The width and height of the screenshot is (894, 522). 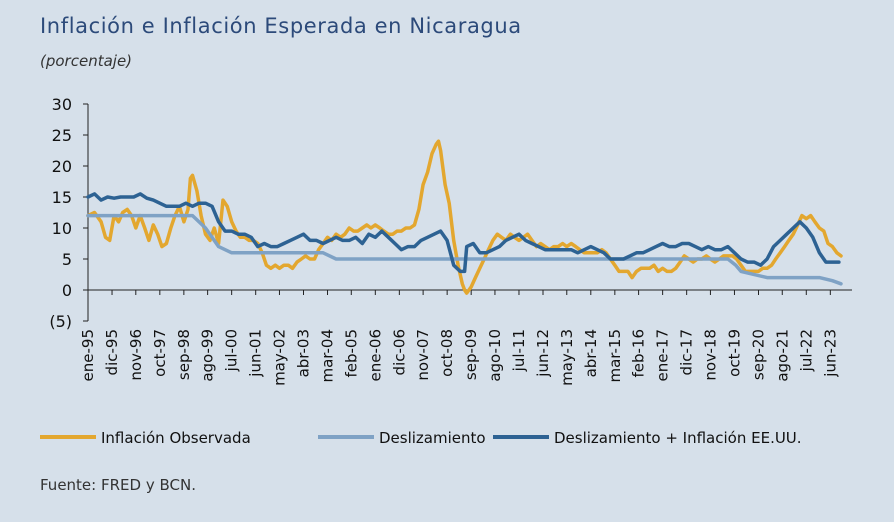 I want to click on legend-label-3: Deslizamiento + Inflación EE.UU., so click(x=678, y=438).